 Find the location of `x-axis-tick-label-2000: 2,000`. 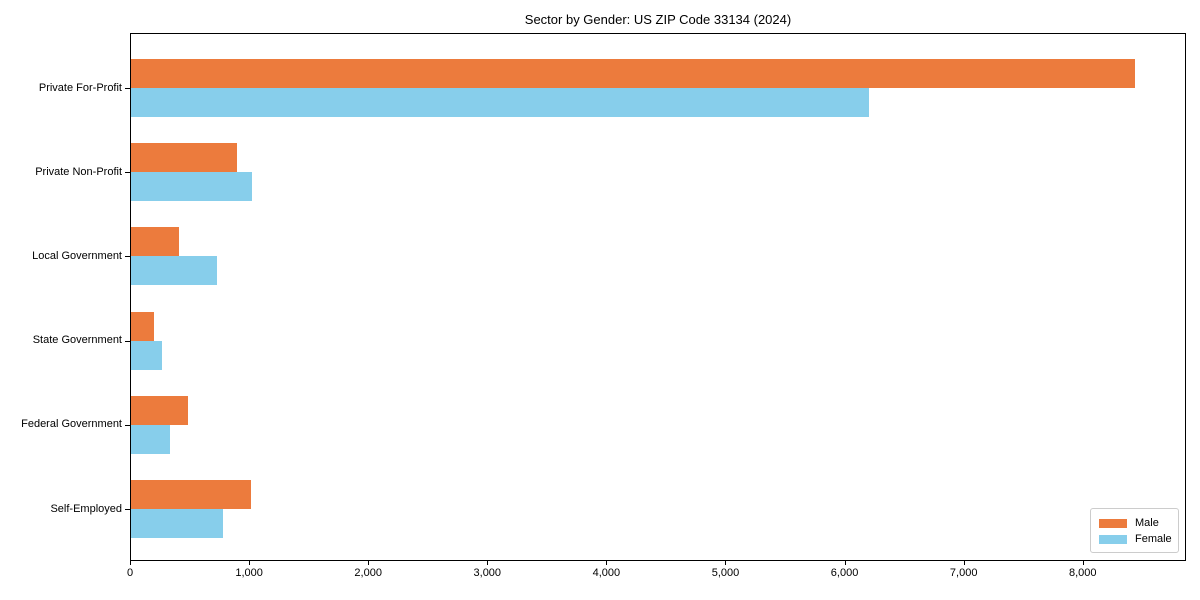

x-axis-tick-label-2000: 2,000 is located at coordinates (368, 573).